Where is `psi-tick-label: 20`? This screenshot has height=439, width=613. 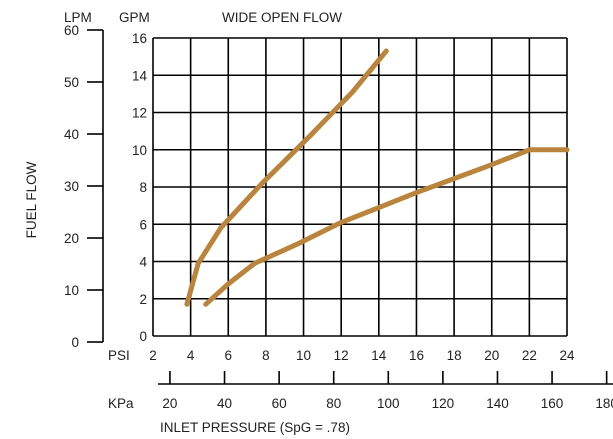
psi-tick-label: 20 is located at coordinates (491, 355).